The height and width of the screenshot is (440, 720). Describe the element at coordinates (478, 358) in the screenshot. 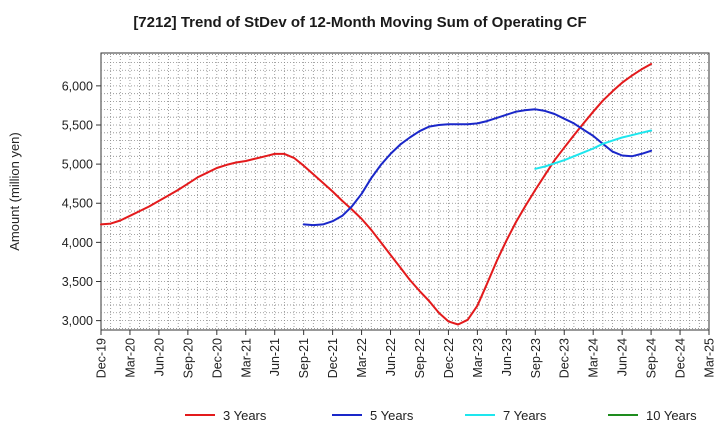

I see `x-tick-label: Mar-23` at that location.